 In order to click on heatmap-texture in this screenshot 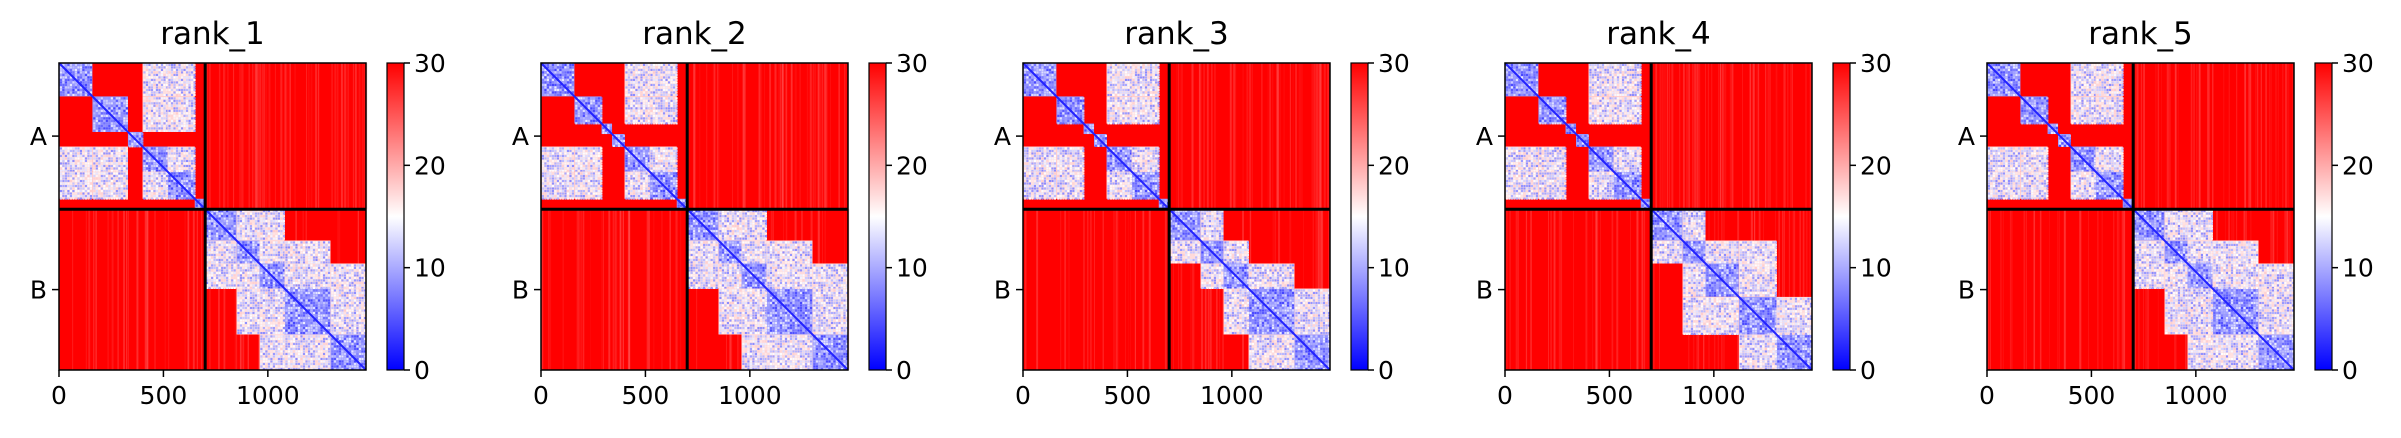, I will do `click(295, 136)`.